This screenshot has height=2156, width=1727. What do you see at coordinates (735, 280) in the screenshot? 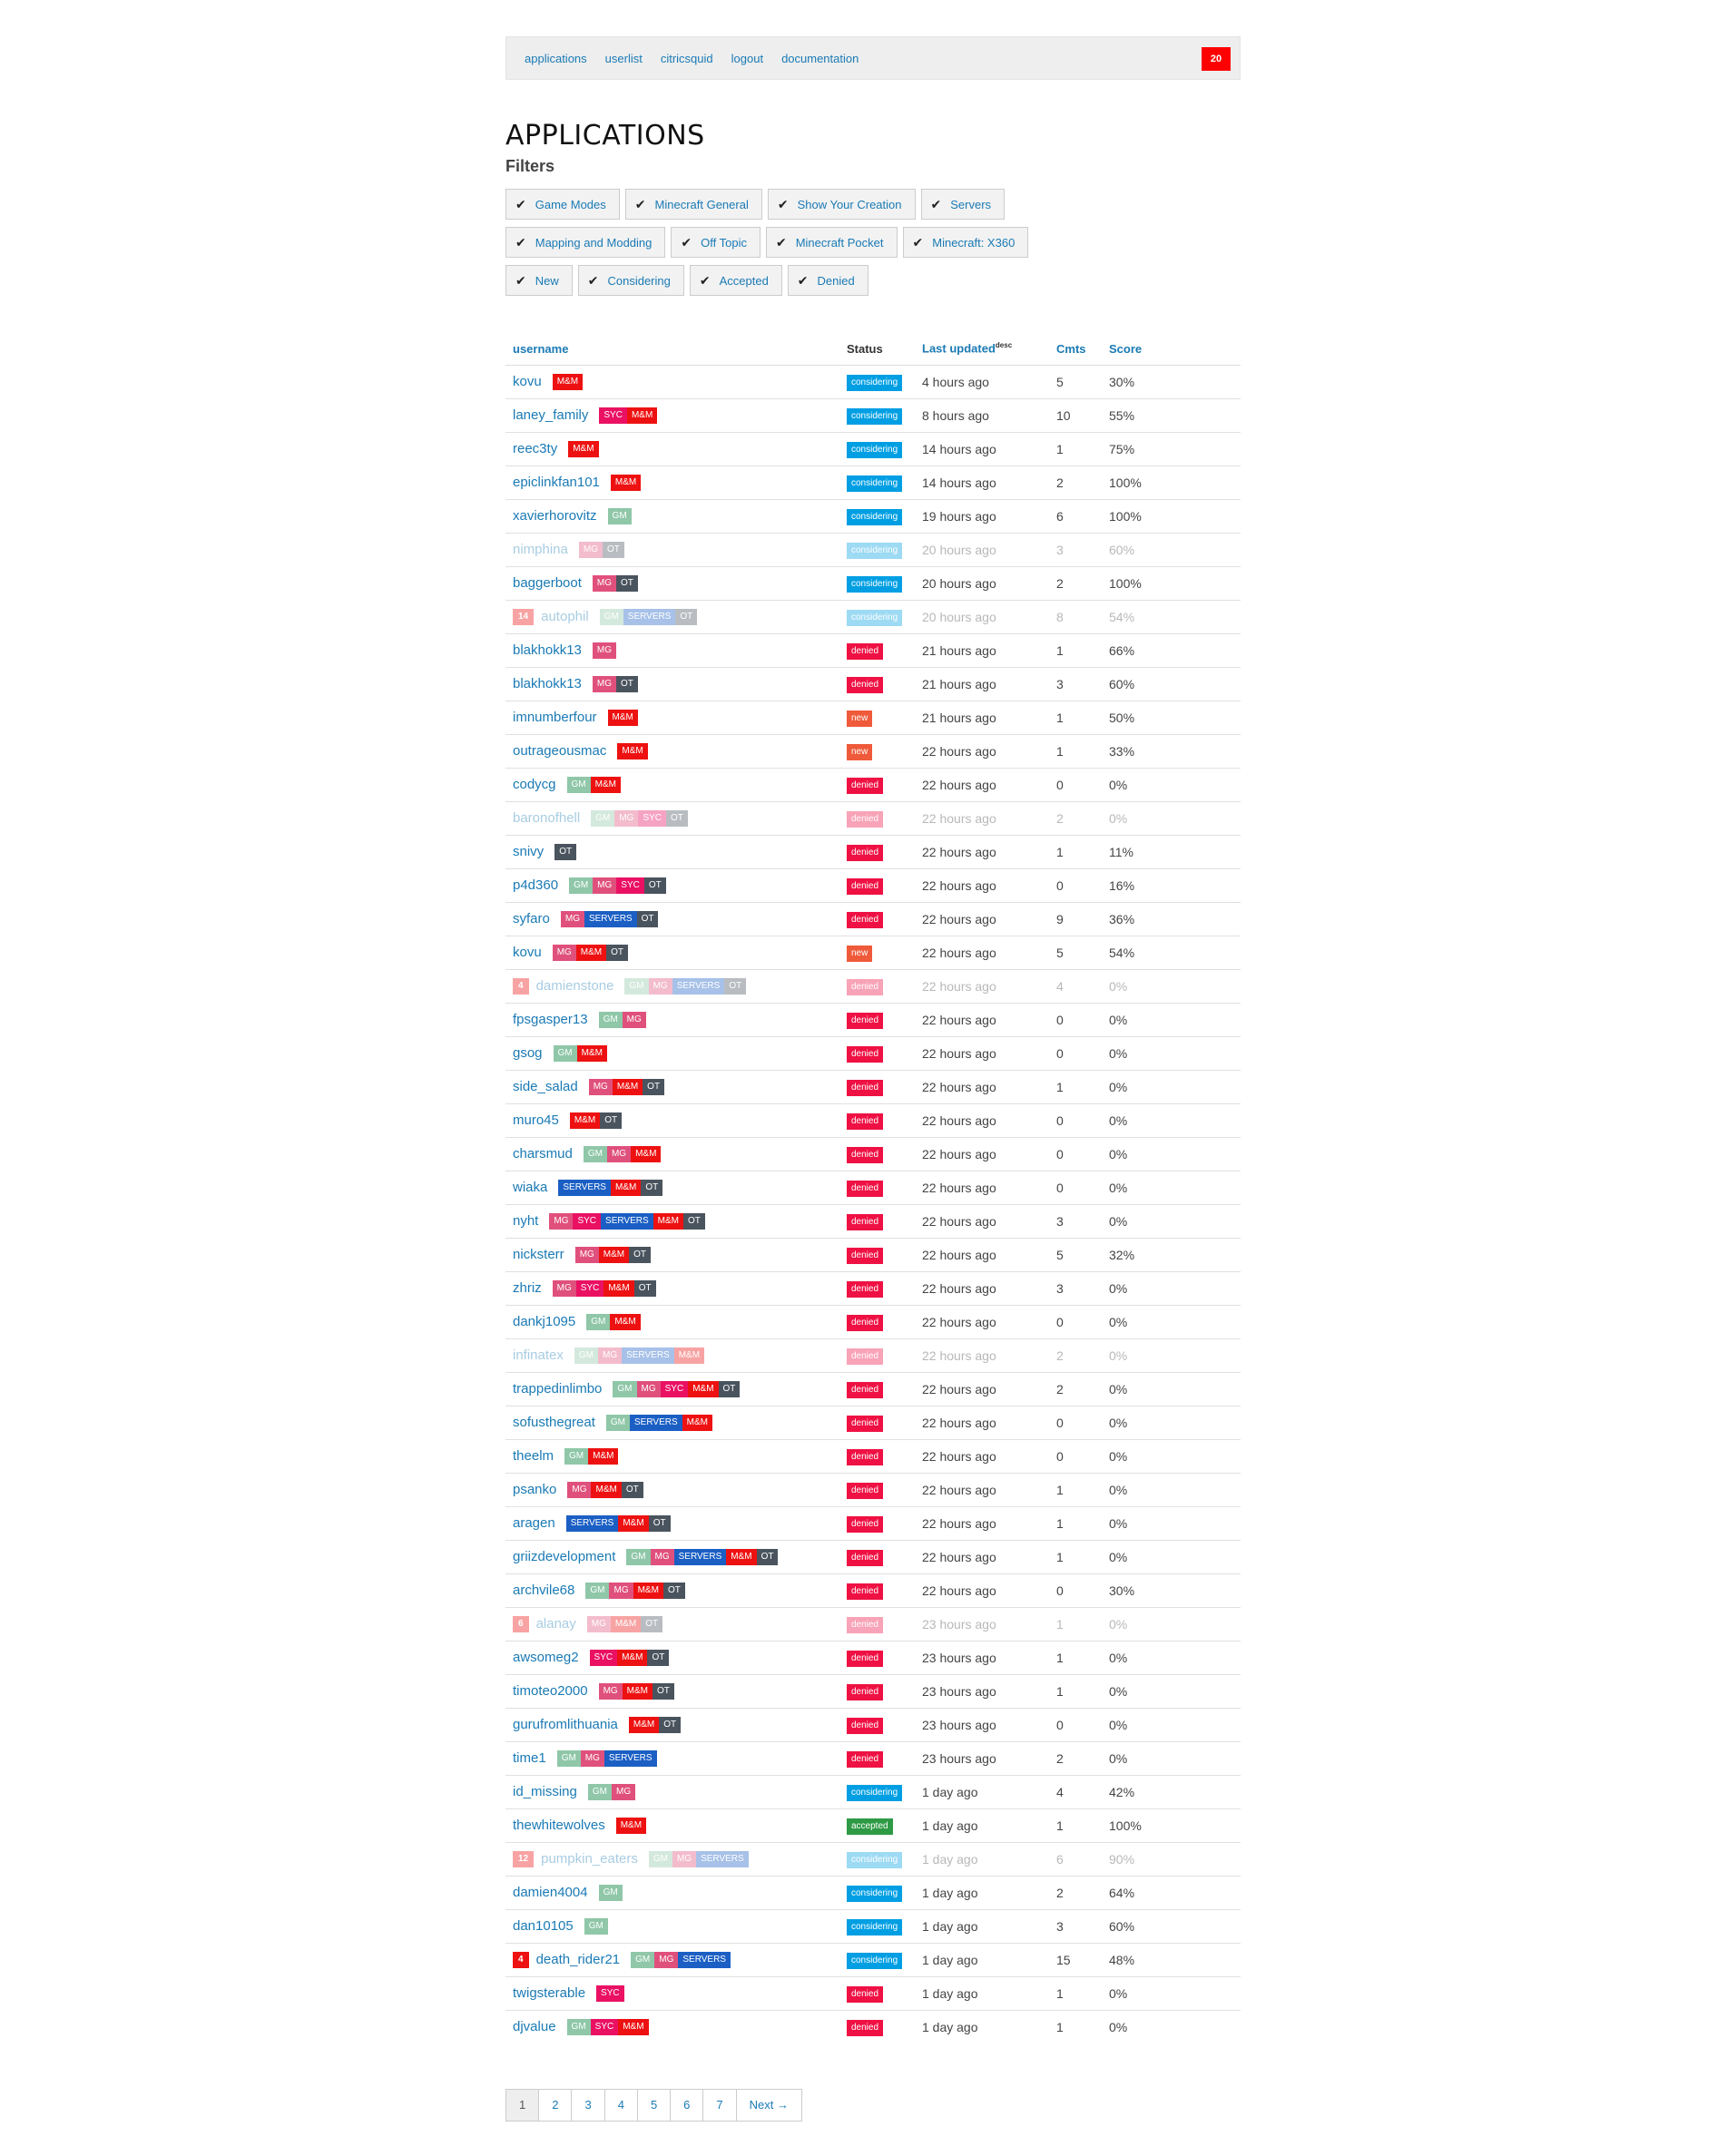
I see `filter-button: ✔ Accepted` at bounding box center [735, 280].